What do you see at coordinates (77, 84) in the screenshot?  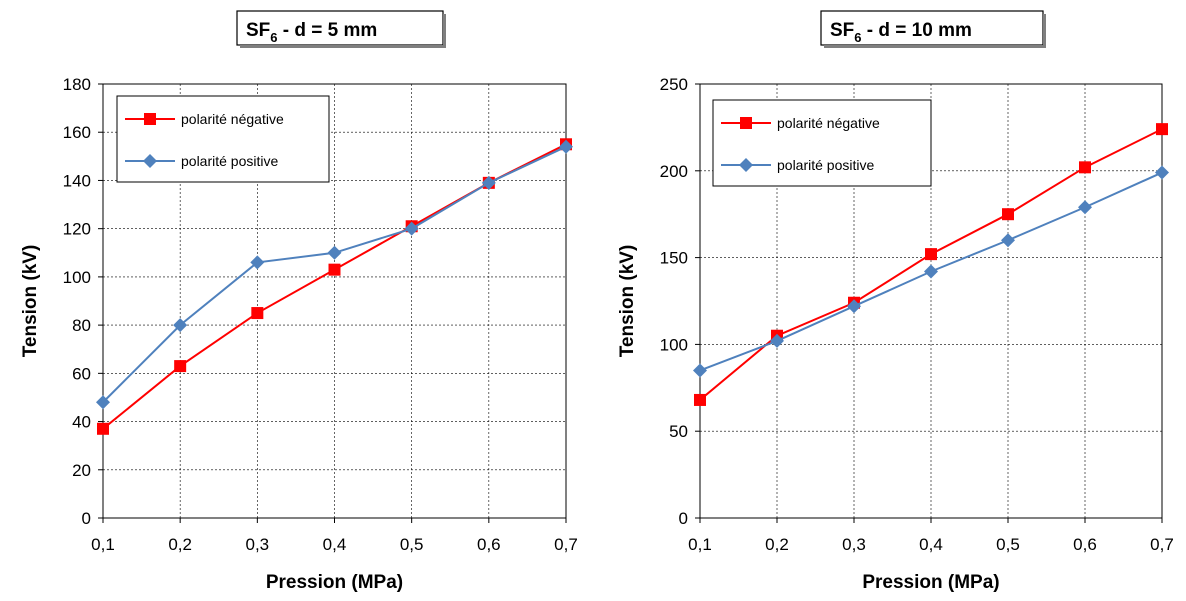 I see `y-tick-label: 180` at bounding box center [77, 84].